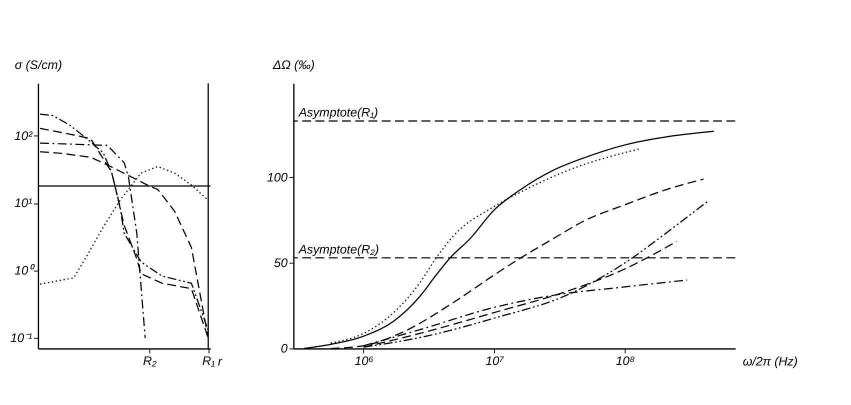  I want to click on y-tick-label: 100, so click(277, 177).